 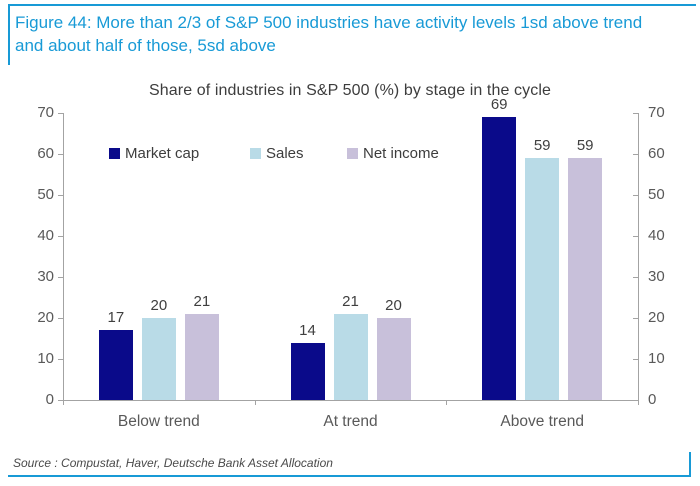 What do you see at coordinates (350, 356) in the screenshot?
I see `bar-sales-at-trend` at bounding box center [350, 356].